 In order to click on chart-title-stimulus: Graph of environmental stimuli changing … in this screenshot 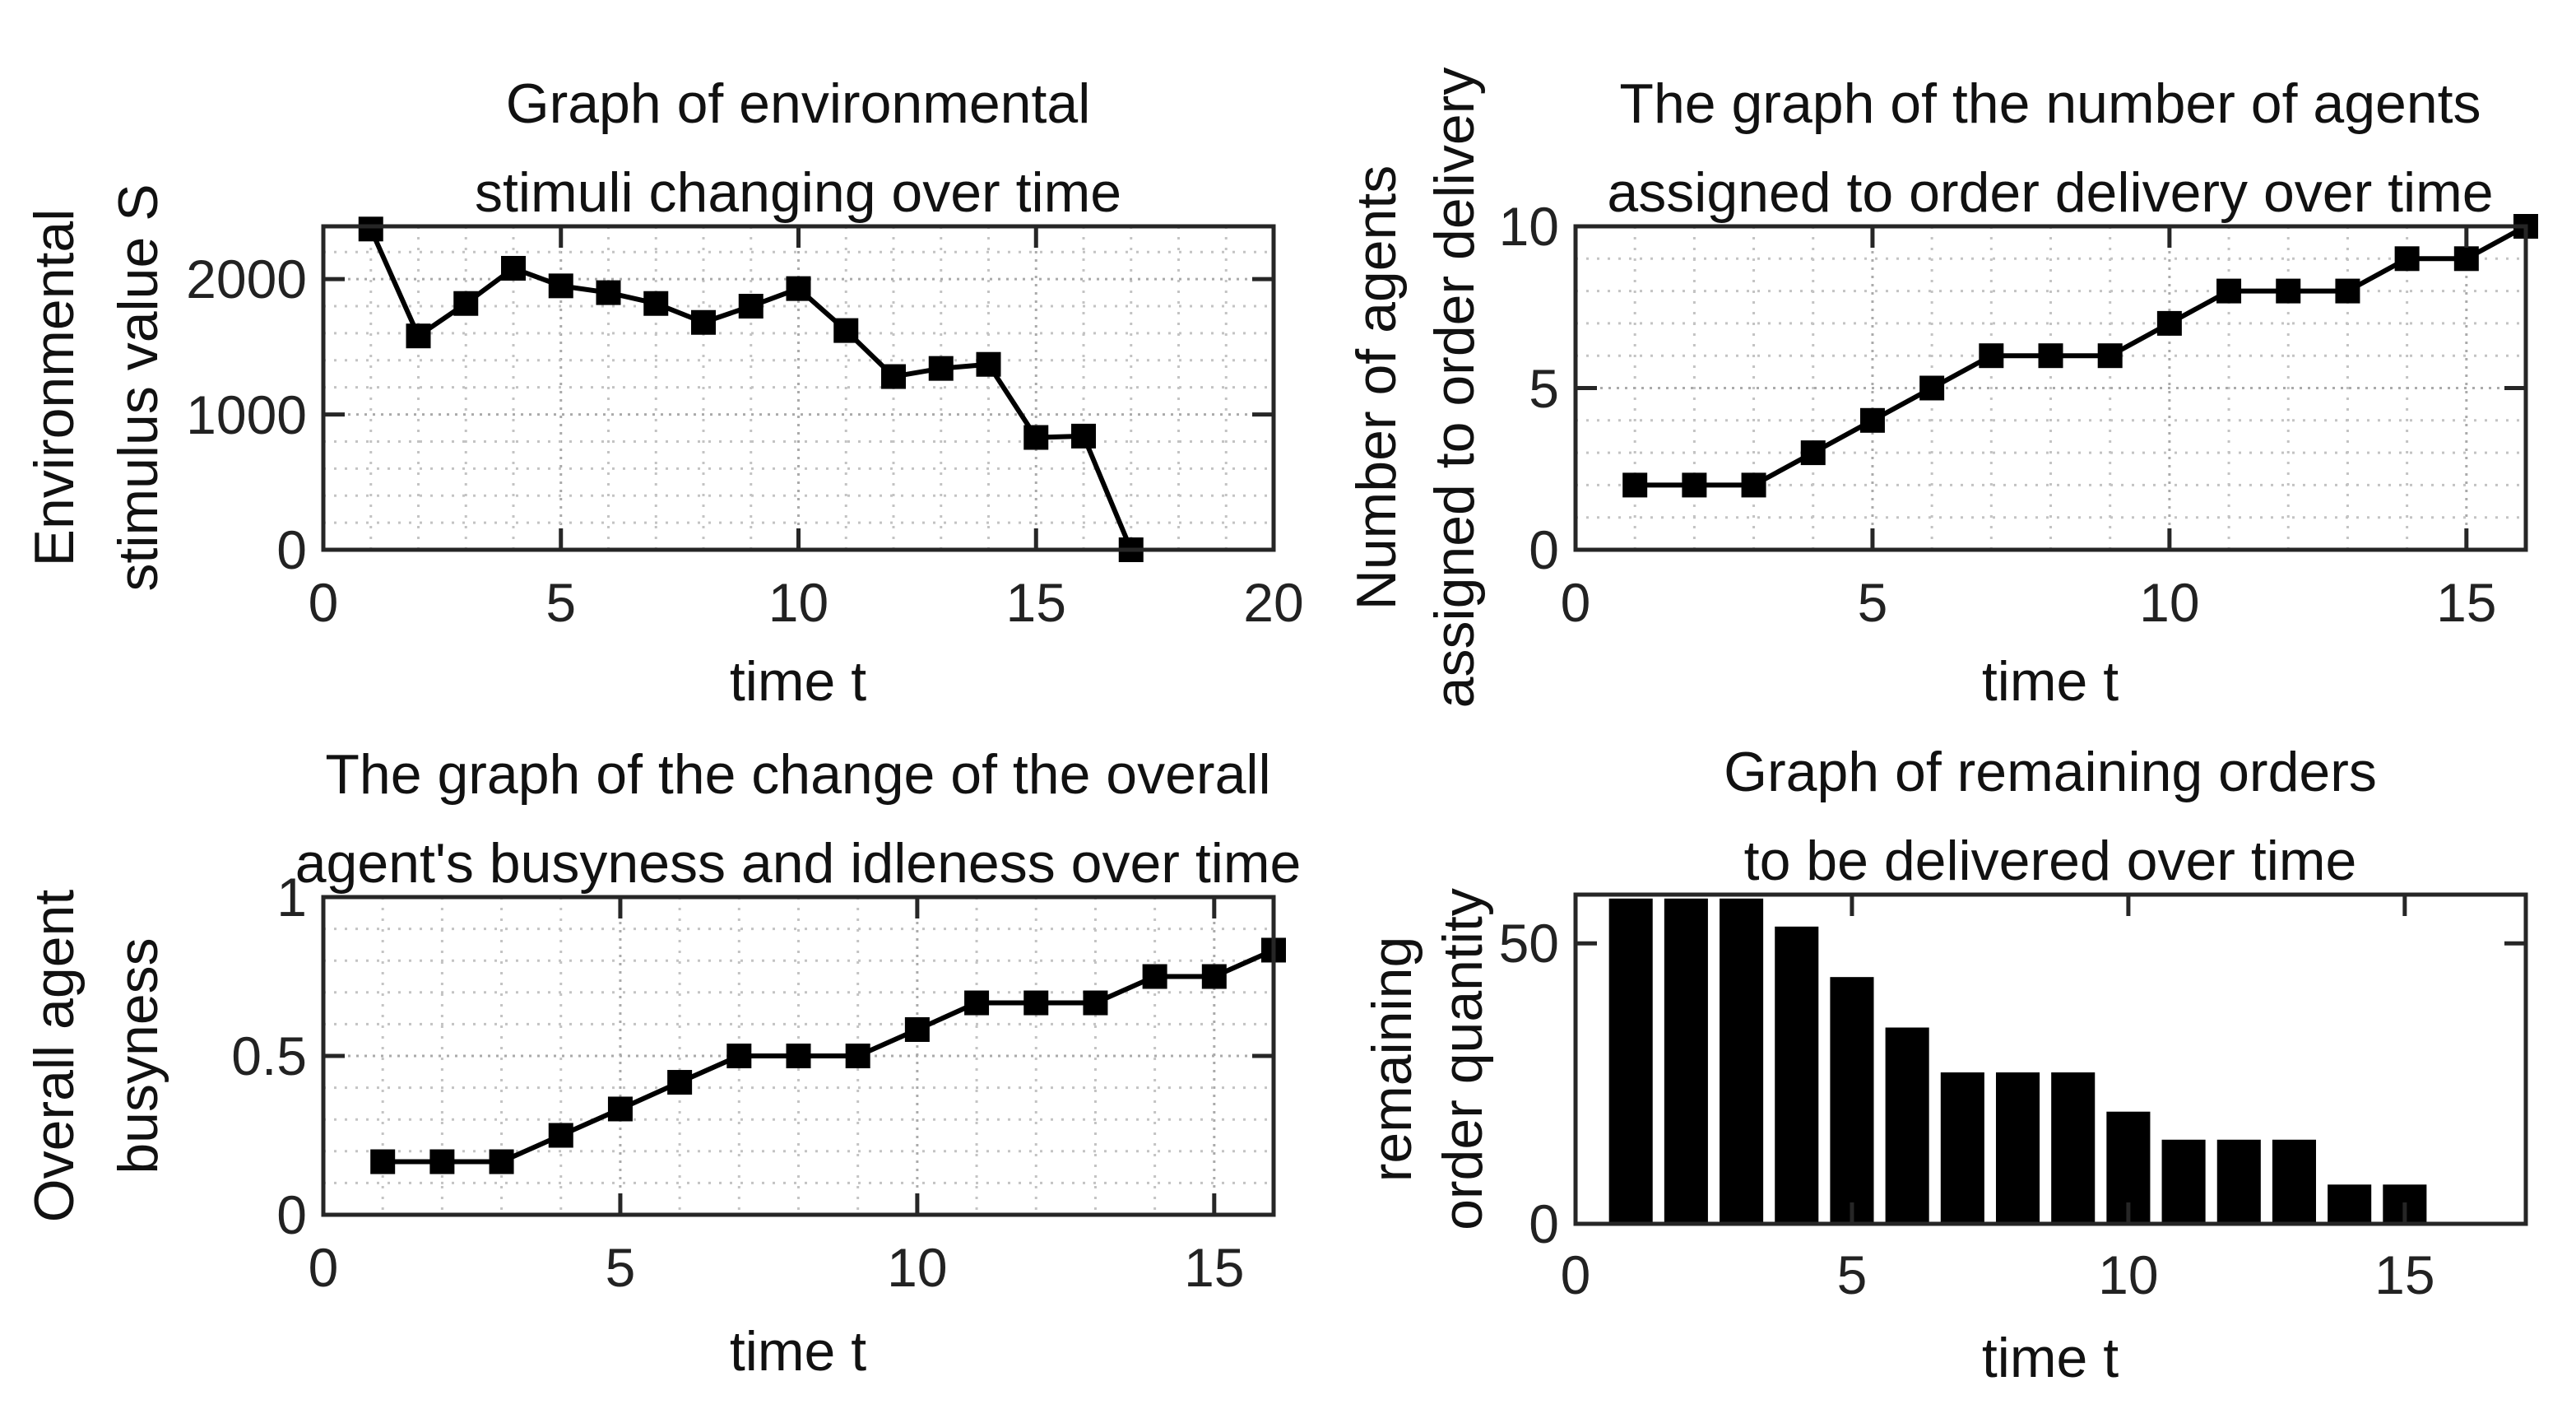, I will do `click(798, 148)`.